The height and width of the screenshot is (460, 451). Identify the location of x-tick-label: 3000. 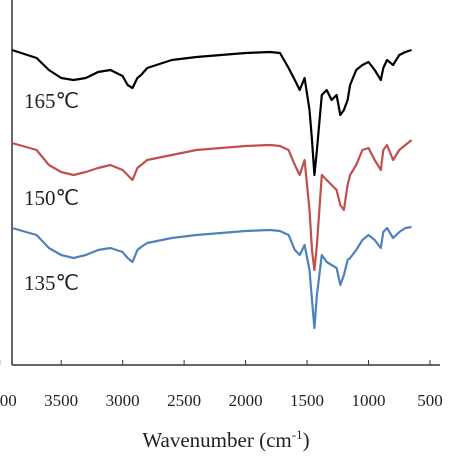
(123, 400).